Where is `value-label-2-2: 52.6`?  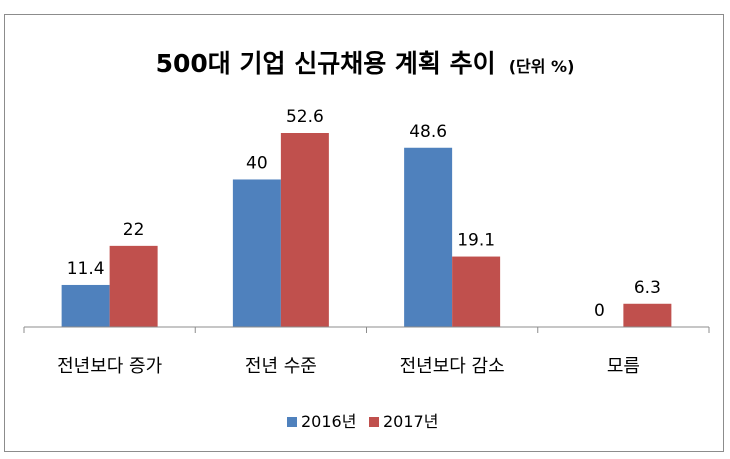
value-label-2-2: 52.6 is located at coordinates (305, 117).